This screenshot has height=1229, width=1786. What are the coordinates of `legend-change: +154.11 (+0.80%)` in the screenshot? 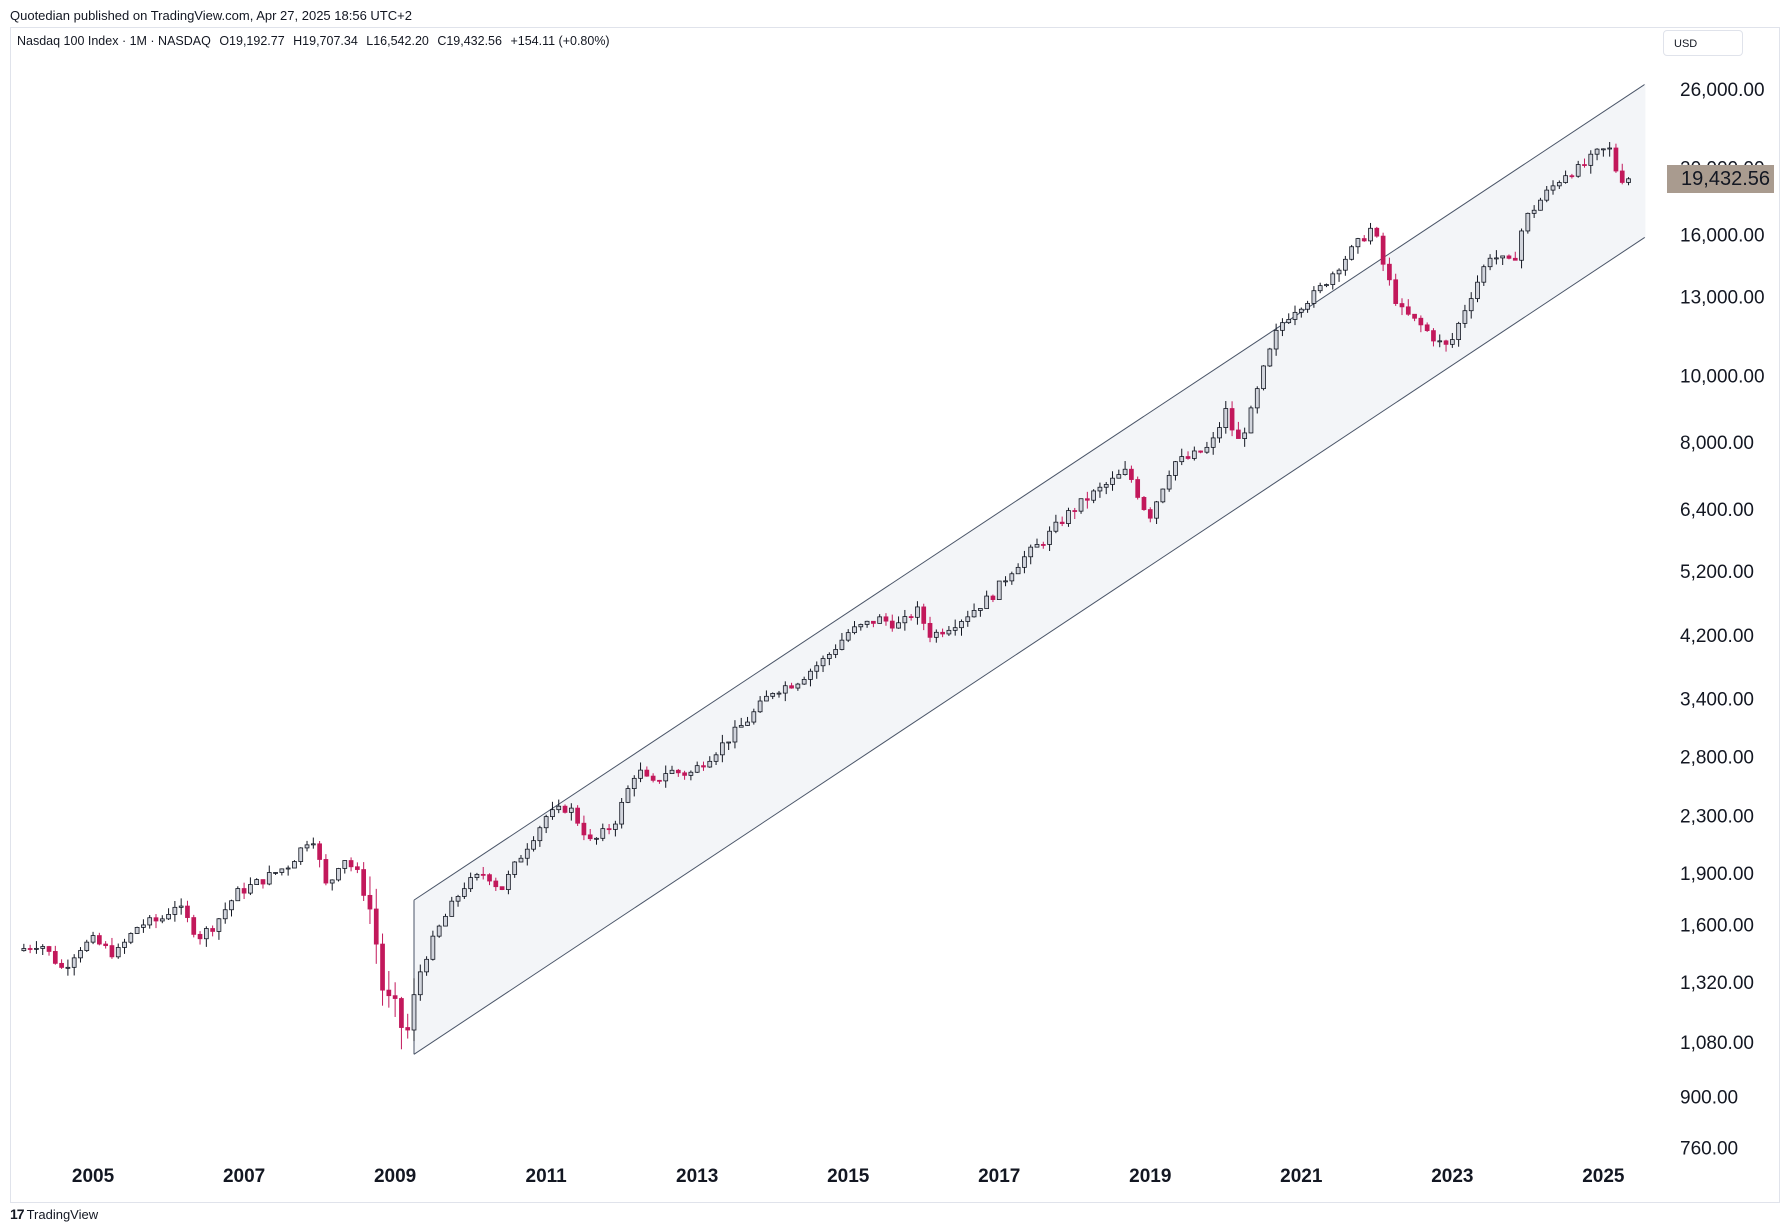 It's located at (560, 41).